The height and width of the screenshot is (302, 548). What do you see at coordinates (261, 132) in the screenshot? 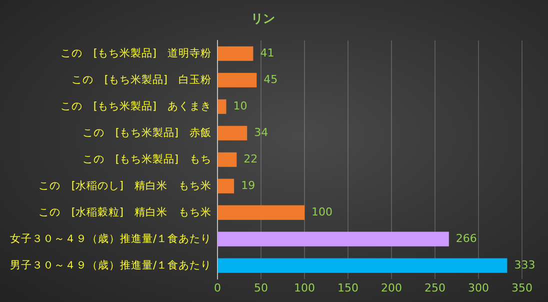
I see `data-label: 34` at bounding box center [261, 132].